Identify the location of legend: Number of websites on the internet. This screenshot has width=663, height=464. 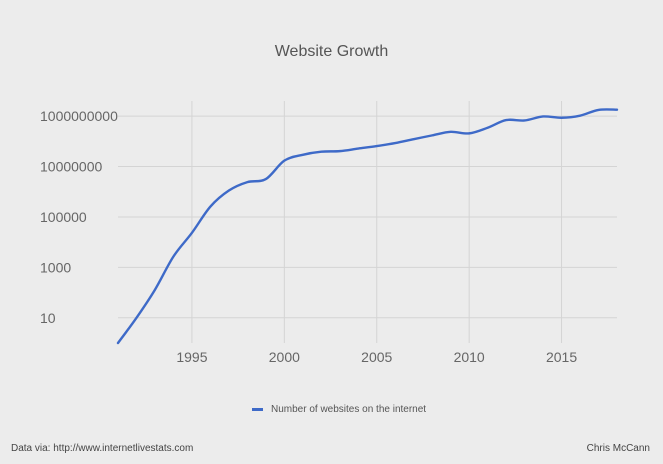
(339, 409).